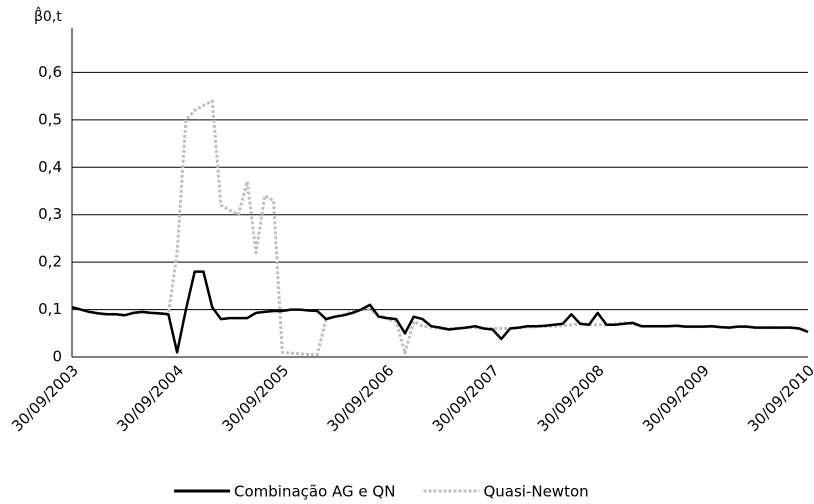 The width and height of the screenshot is (814, 504). Describe the element at coordinates (48, 15) in the screenshot. I see `y-axis-title: β̂0,t` at that location.